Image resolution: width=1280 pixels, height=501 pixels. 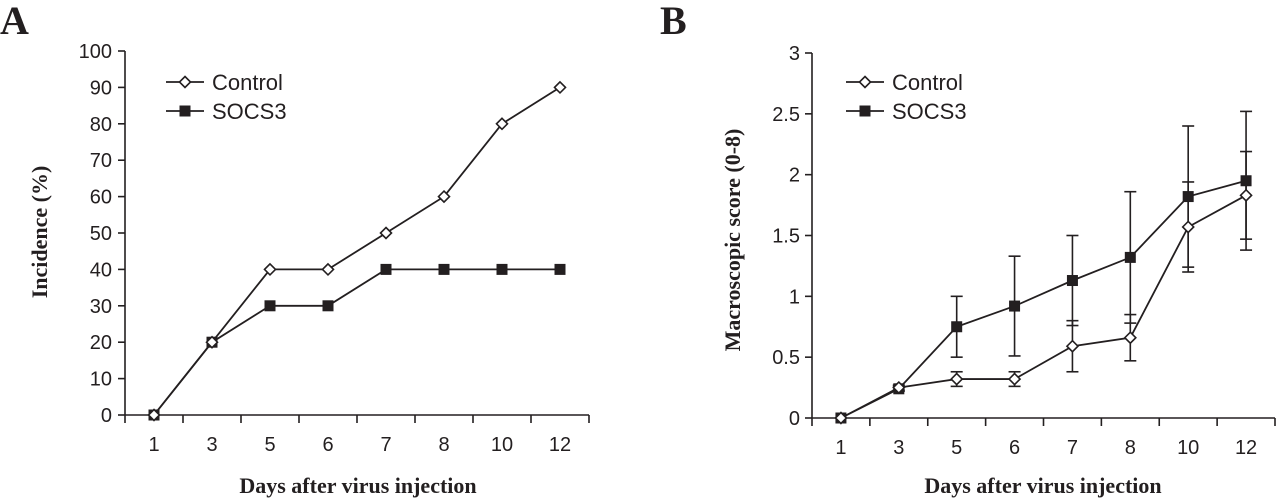 What do you see at coordinates (153, 445) in the screenshot?
I see `panel-a-x-tick-label: 1` at bounding box center [153, 445].